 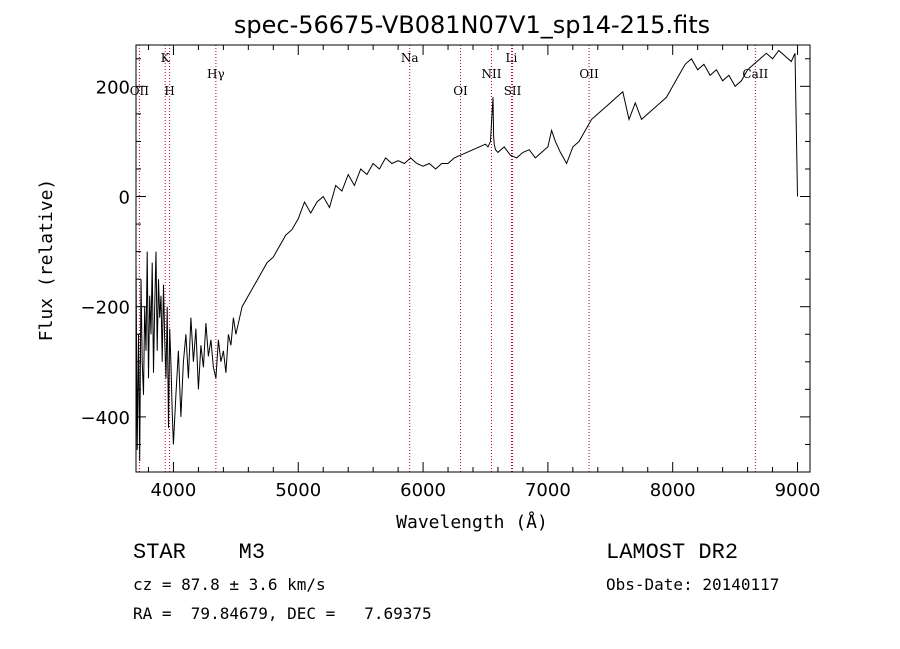 What do you see at coordinates (199, 552) in the screenshot?
I see `object-class: STAR M3` at bounding box center [199, 552].